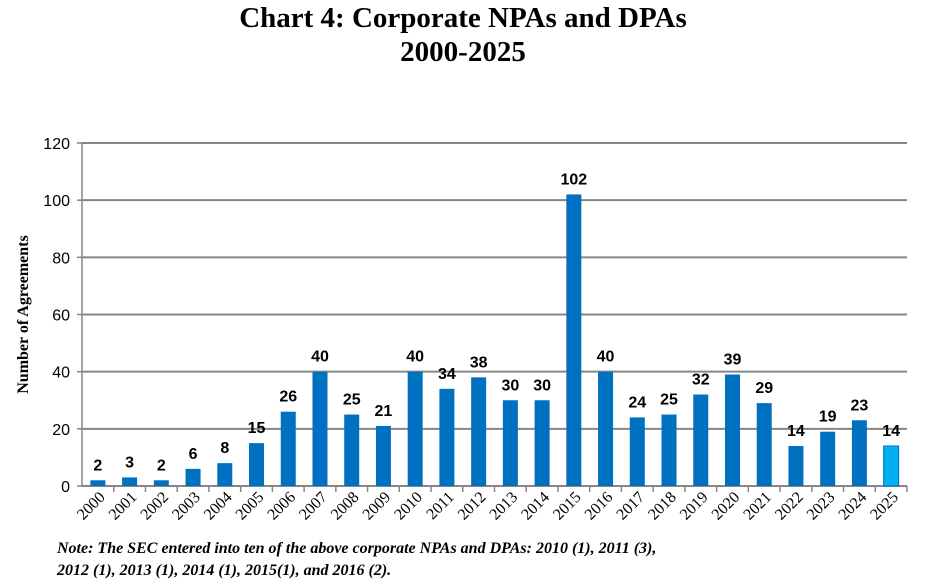 The width and height of the screenshot is (926, 588). I want to click on y-tick-label: 80, so click(61, 258).